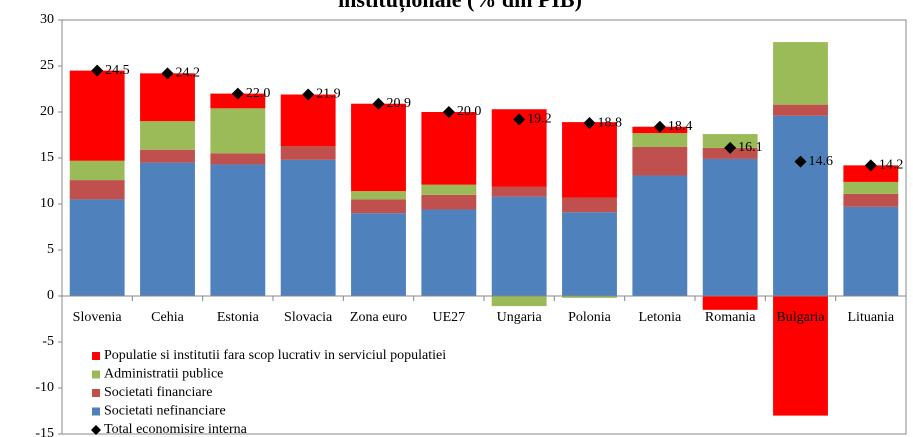 The image size is (913, 437). I want to click on y-tick-label: 25, so click(47, 65).